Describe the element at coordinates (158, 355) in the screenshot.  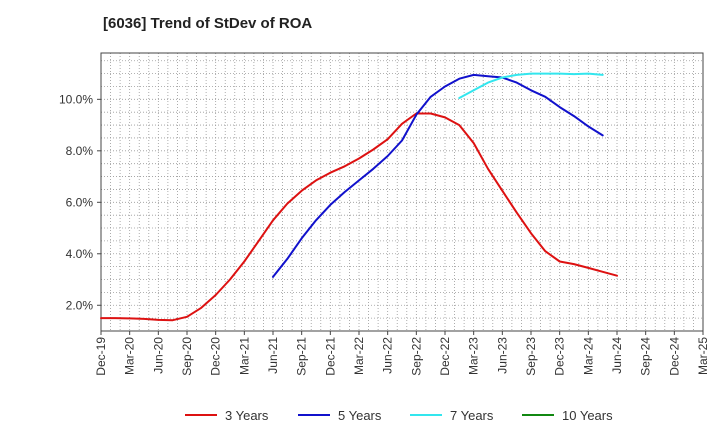
I see `x-tick-label: Jun-20` at that location.